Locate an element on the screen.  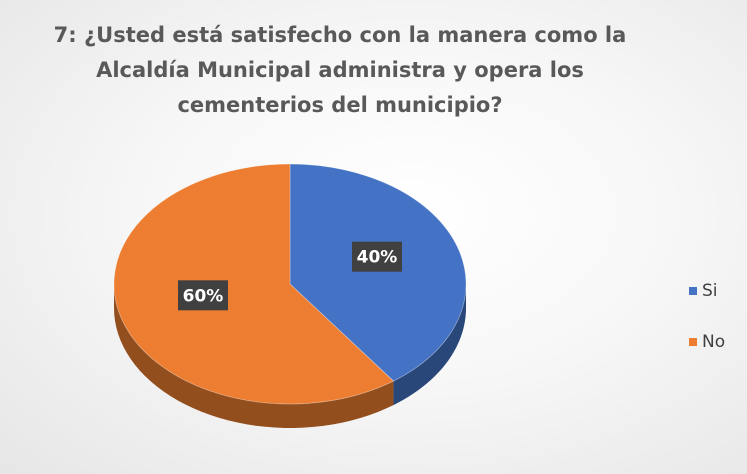
pie-slice-si is located at coordinates (378, 272).